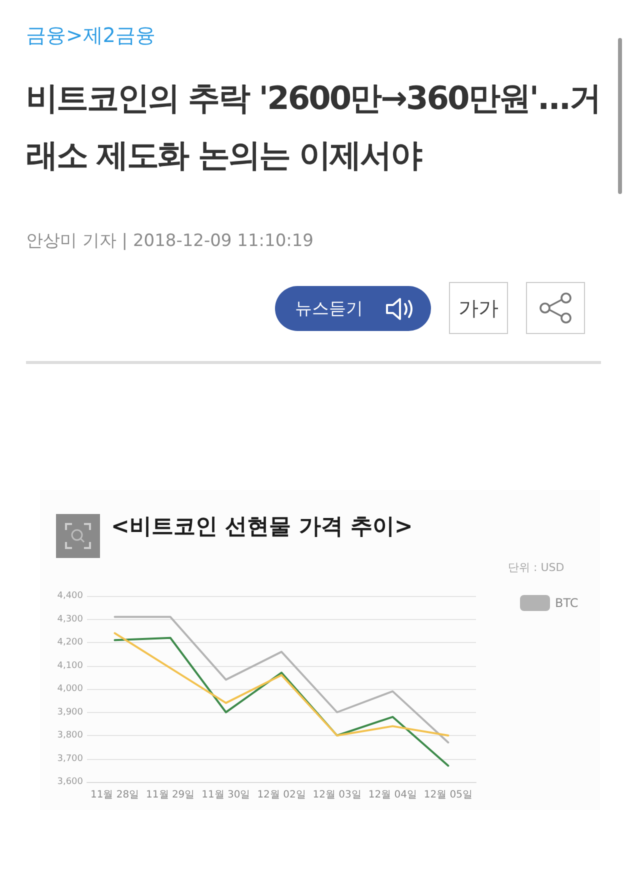 This screenshot has height=882, width=640. I want to click on y-tick-label: 4,200, so click(70, 643).